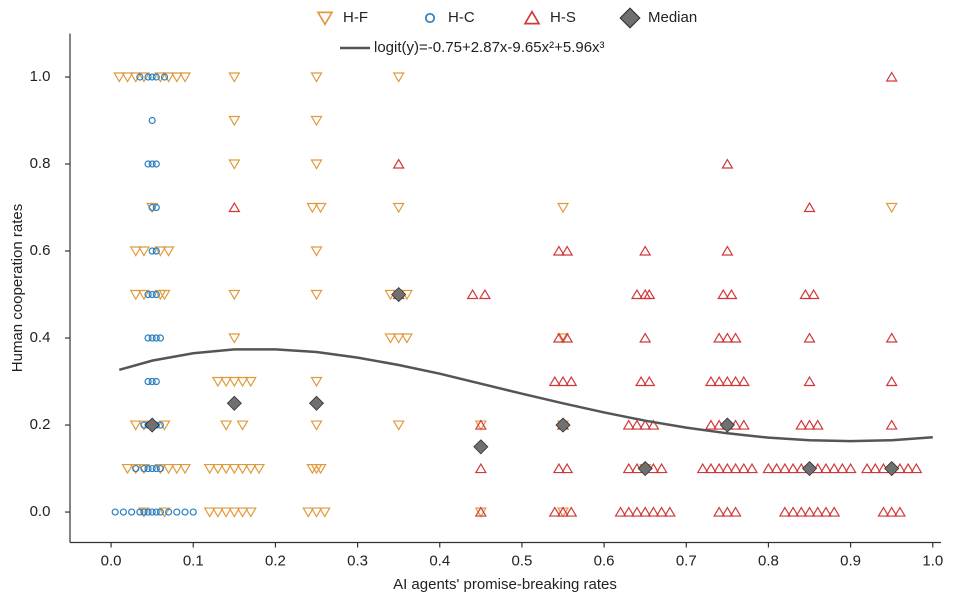 Image resolution: width=960 pixels, height=598 pixels. I want to click on legend-label: H-F, so click(355, 17).